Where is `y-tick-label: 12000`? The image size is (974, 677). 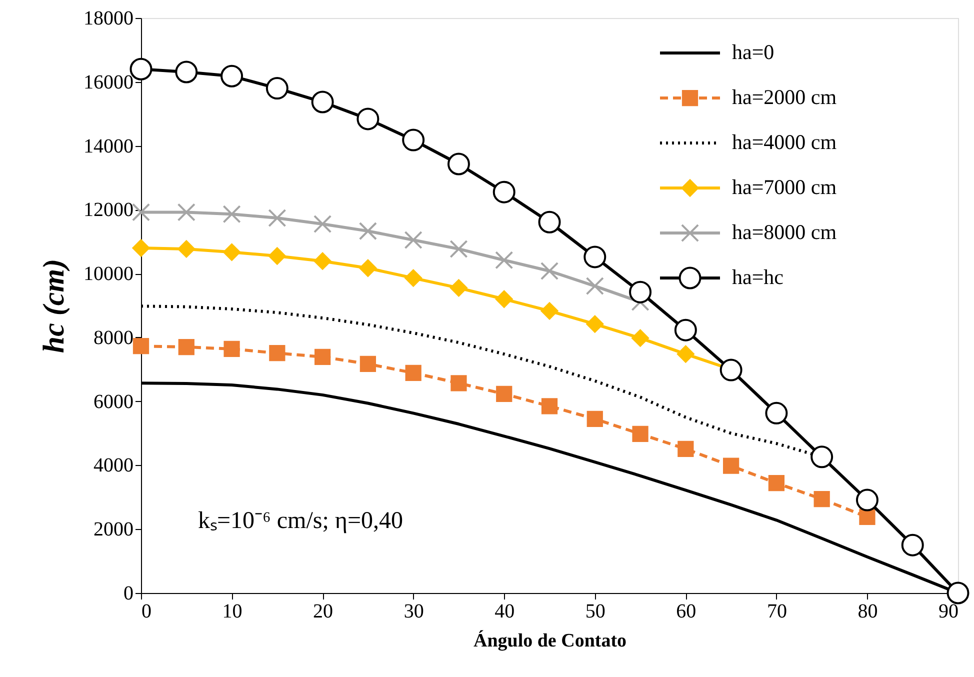
y-tick-label: 12000 is located at coordinates (109, 210).